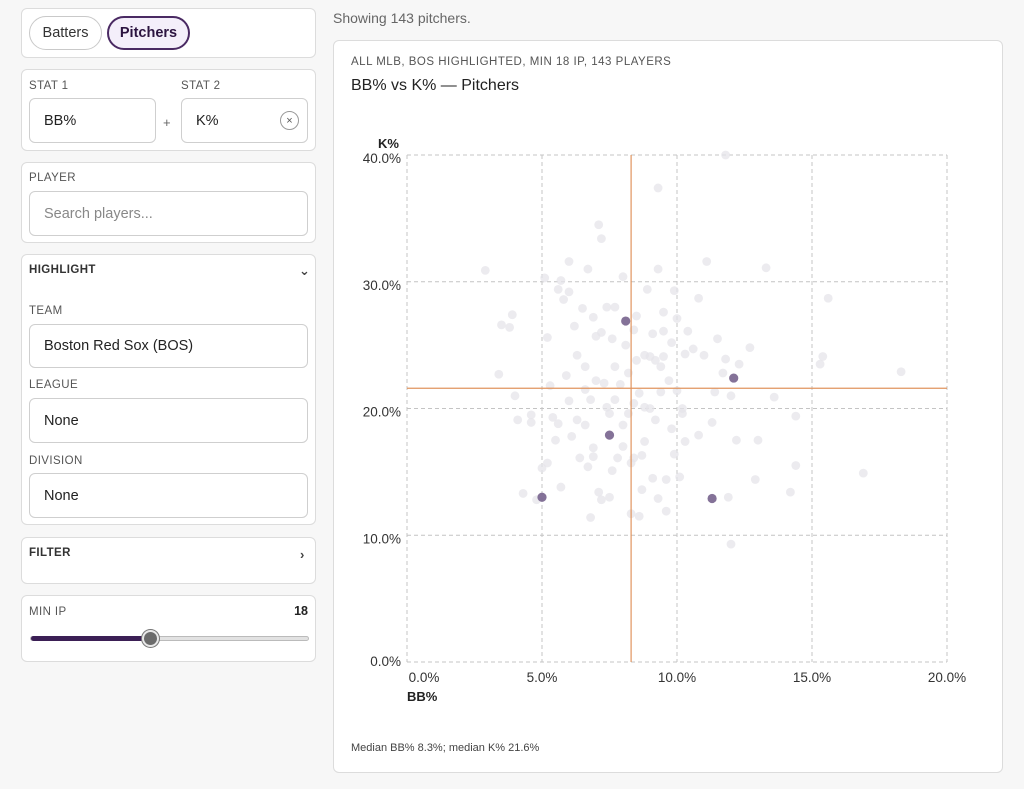  What do you see at coordinates (49, 86) in the screenshot?
I see `stat1-label: STAT 1` at bounding box center [49, 86].